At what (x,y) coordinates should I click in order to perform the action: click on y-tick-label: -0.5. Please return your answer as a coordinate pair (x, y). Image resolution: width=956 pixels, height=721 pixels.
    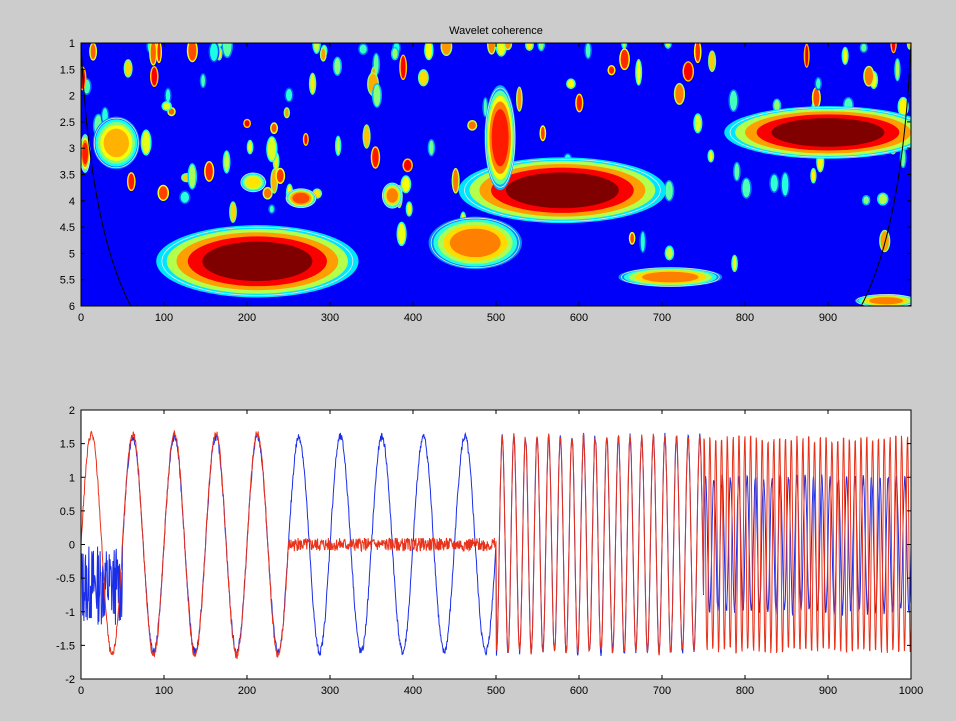
    Looking at the image, I should click on (65, 579).